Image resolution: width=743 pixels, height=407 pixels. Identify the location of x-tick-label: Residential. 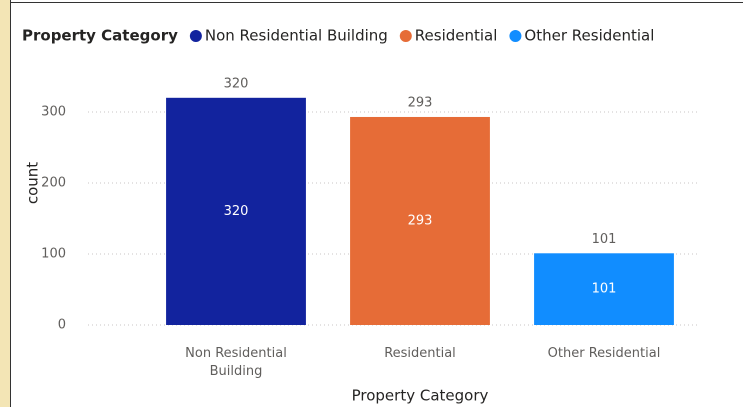
(420, 353).